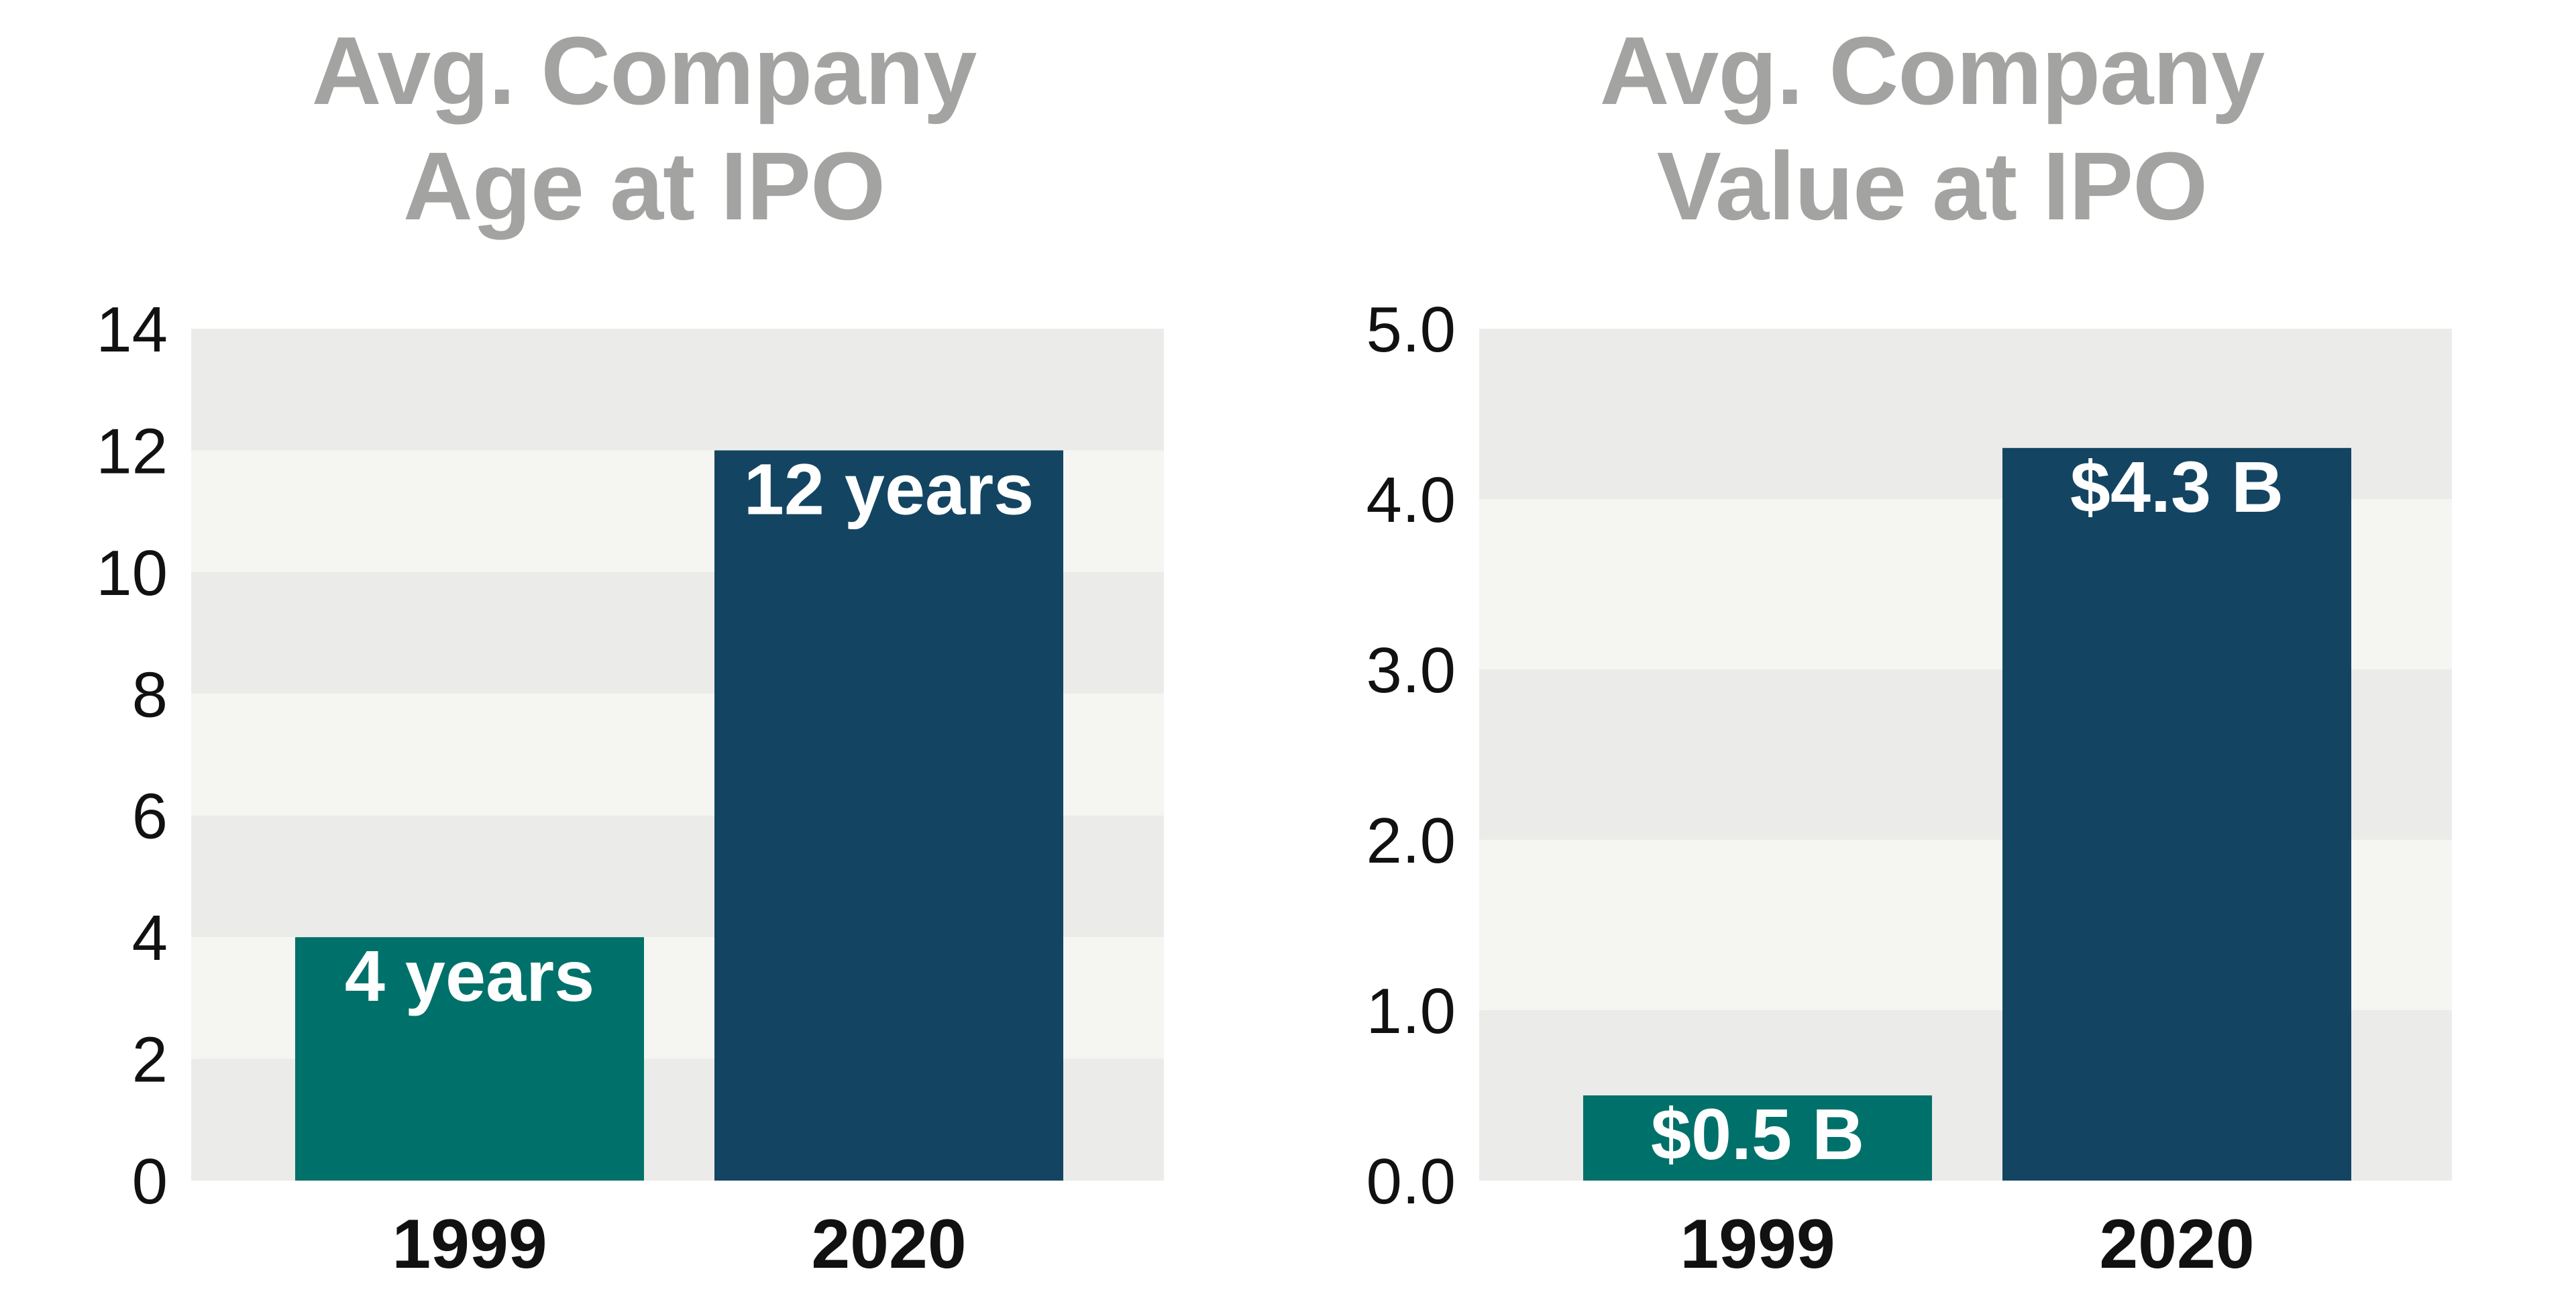 This screenshot has width=2576, height=1302. What do you see at coordinates (469, 975) in the screenshot?
I see `bar-data-label: 4 years` at bounding box center [469, 975].